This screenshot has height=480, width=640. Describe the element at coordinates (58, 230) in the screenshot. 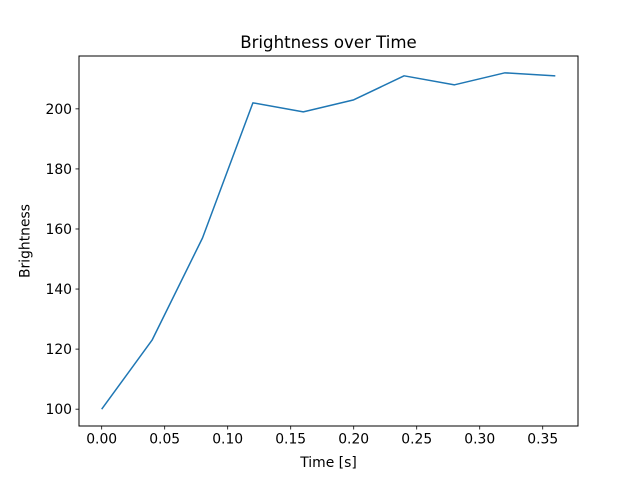

I see `y-tick-label: 160` at that location.